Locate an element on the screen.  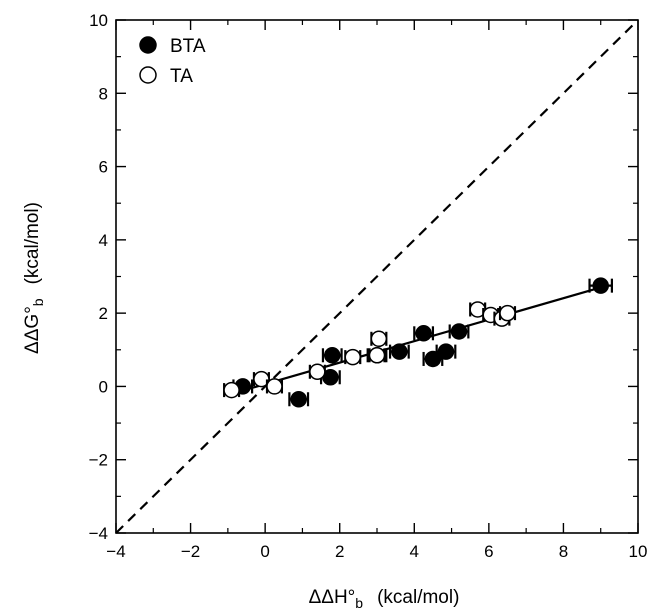
x-tick-label: 4 is located at coordinates (414, 551).